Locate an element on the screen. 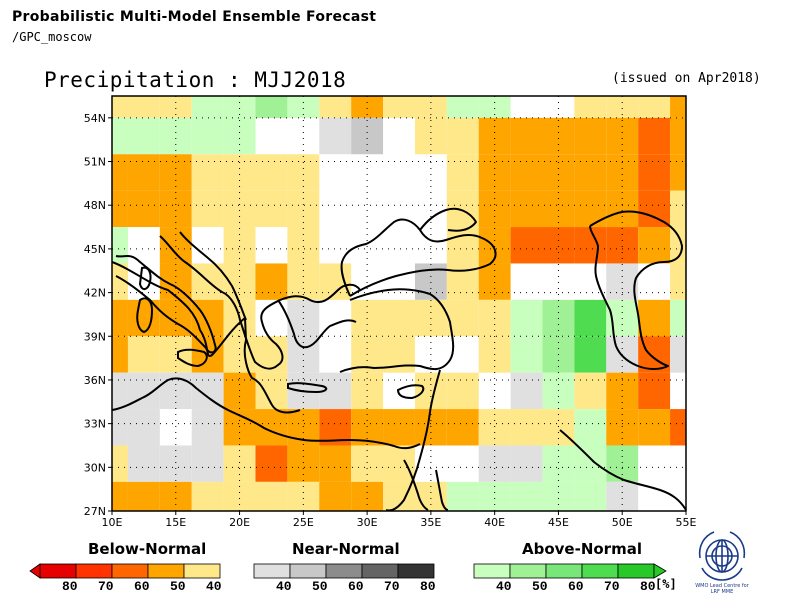 The width and height of the screenshot is (800, 600). tick-label-lat: 27N is located at coordinates (95, 511).